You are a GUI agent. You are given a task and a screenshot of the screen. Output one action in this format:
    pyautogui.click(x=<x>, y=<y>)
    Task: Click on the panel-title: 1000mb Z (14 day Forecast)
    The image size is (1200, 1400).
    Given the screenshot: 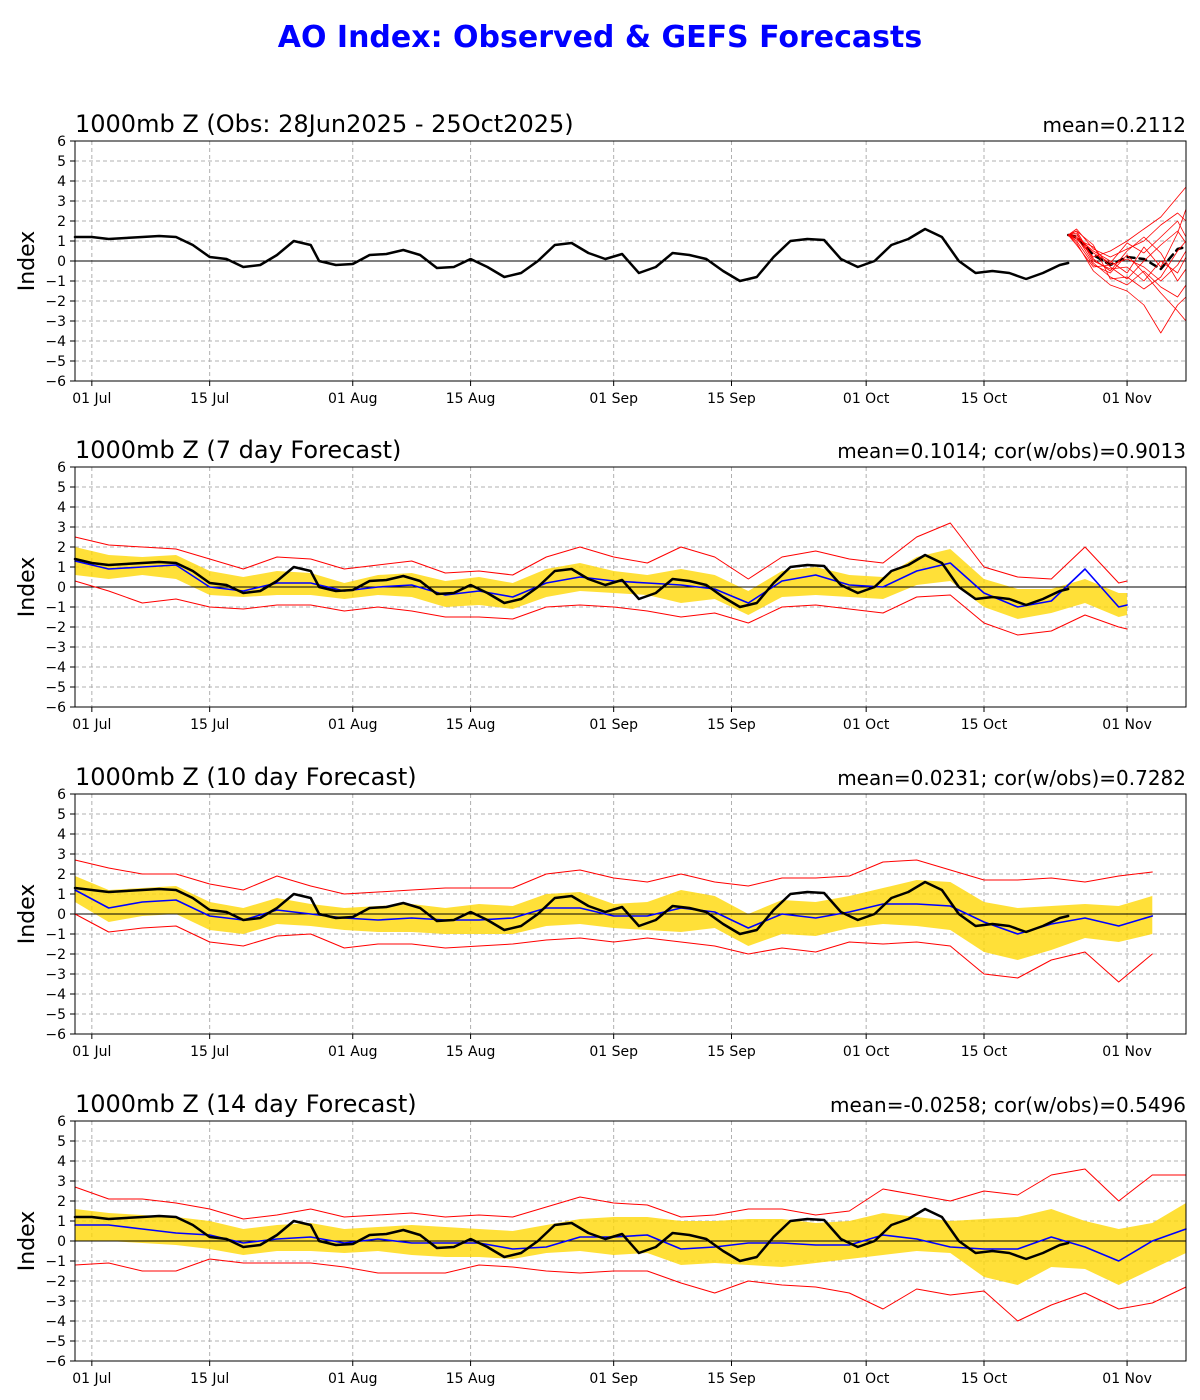 What is the action you would take?
    pyautogui.click(x=246, y=1104)
    